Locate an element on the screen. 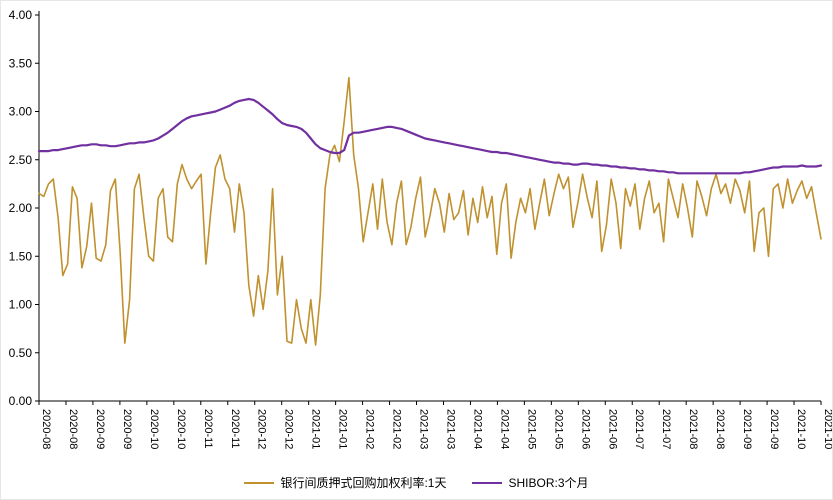 The width and height of the screenshot is (833, 500). svg-text: 3.00 is located at coordinates (21, 112).